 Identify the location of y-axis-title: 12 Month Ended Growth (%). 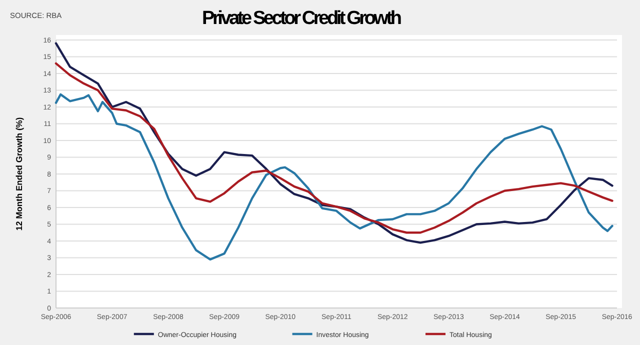
(19, 174).